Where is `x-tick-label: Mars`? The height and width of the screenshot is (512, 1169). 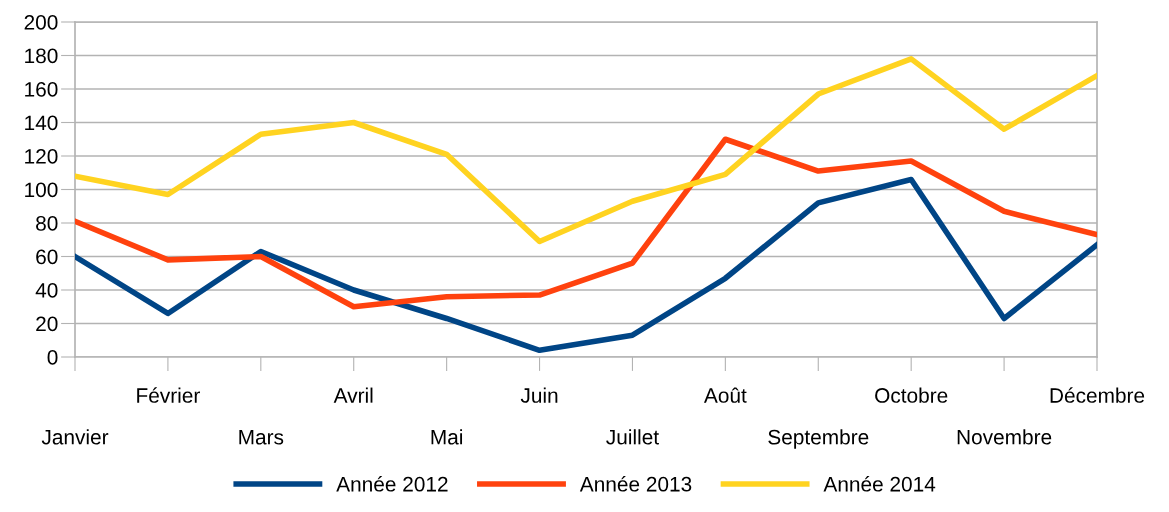 x-tick-label: Mars is located at coordinates (261, 437).